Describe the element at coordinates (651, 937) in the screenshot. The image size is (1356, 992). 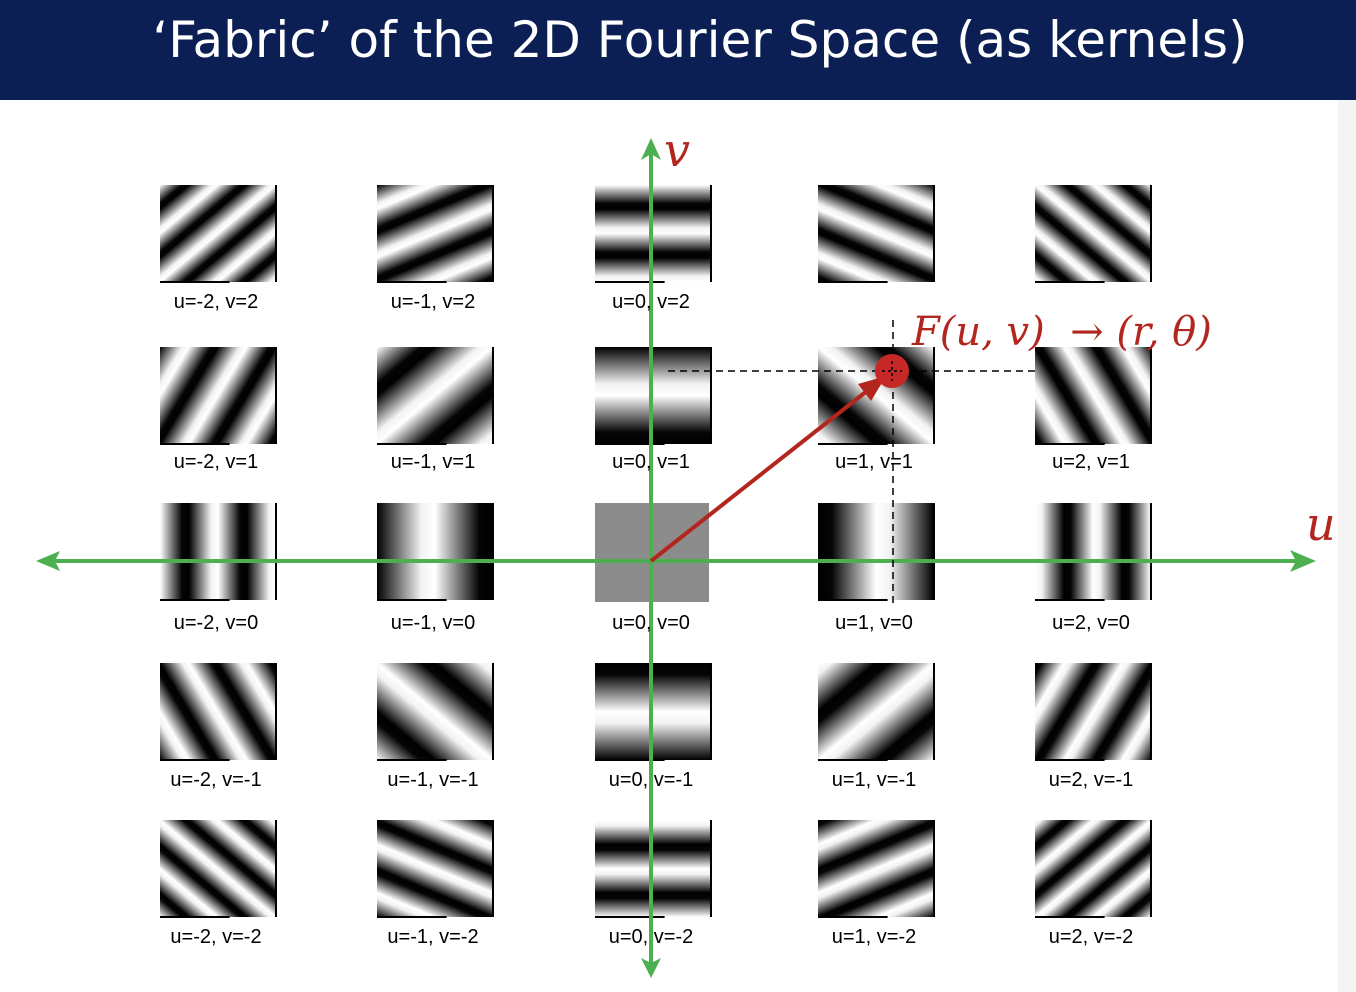
I see `kernel-label: u=0, v=-2` at that location.